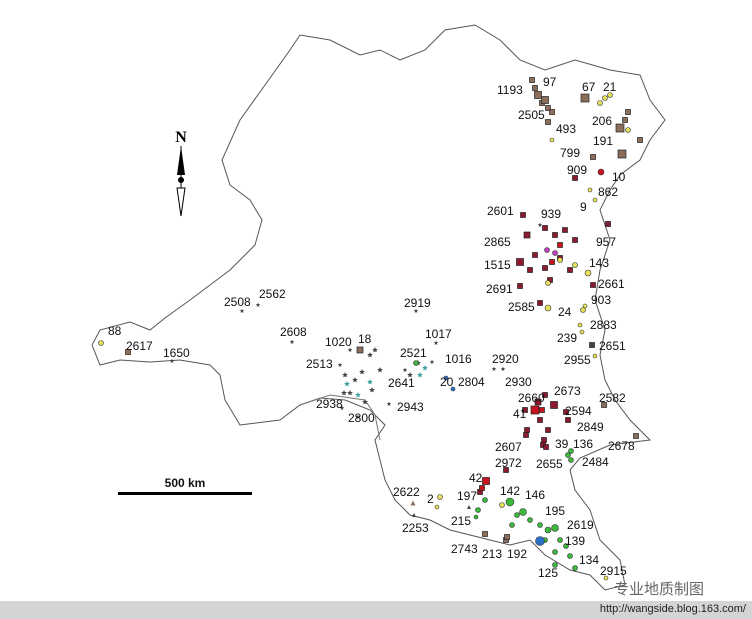 The height and width of the screenshot is (619, 752). I want to click on site-label: 41, so click(520, 414).